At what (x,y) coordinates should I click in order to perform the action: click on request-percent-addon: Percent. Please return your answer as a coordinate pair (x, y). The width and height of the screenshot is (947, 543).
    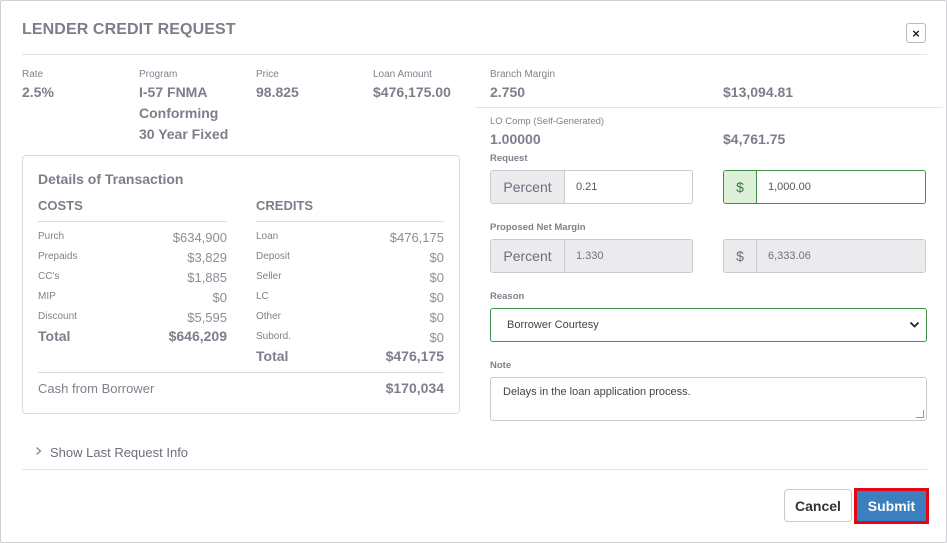
    Looking at the image, I should click on (528, 187).